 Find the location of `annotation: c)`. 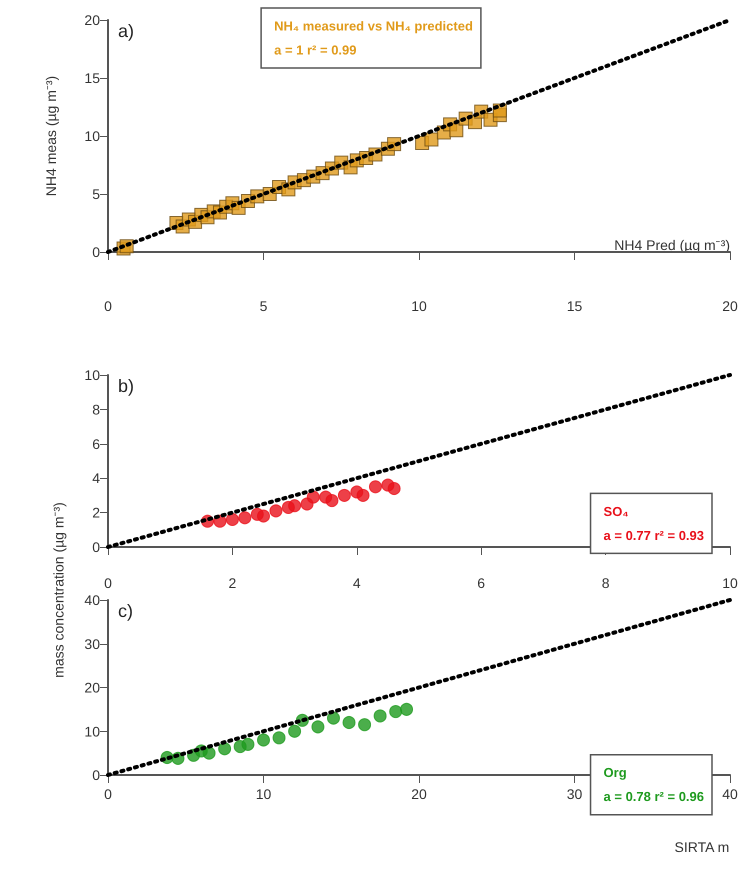

annotation: c) is located at coordinates (125, 611).